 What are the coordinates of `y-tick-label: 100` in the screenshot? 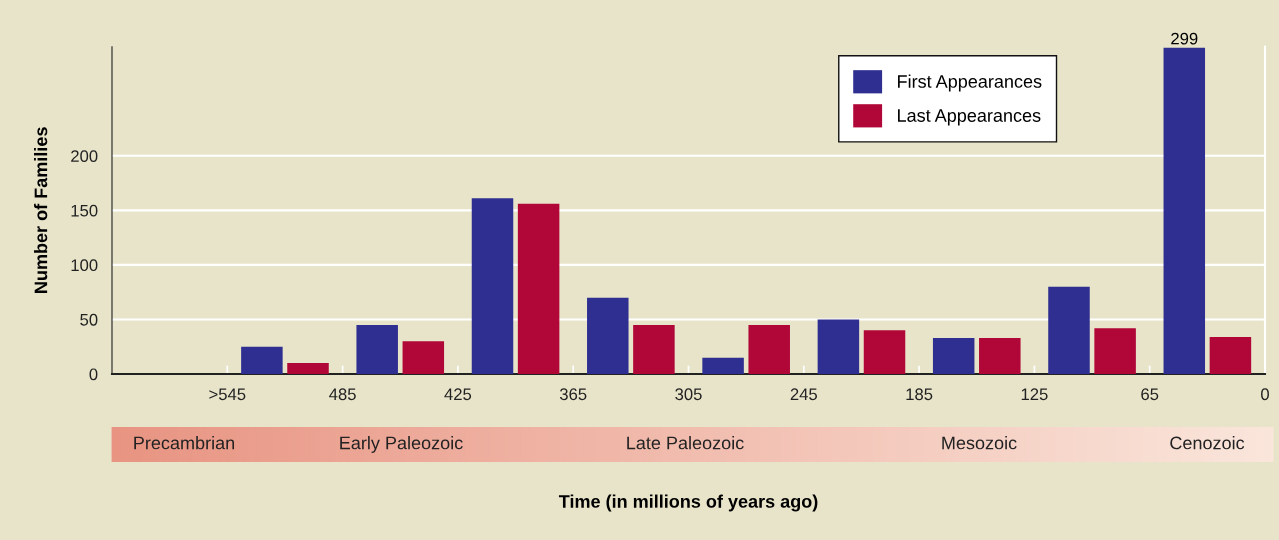 It's located at (84, 265).